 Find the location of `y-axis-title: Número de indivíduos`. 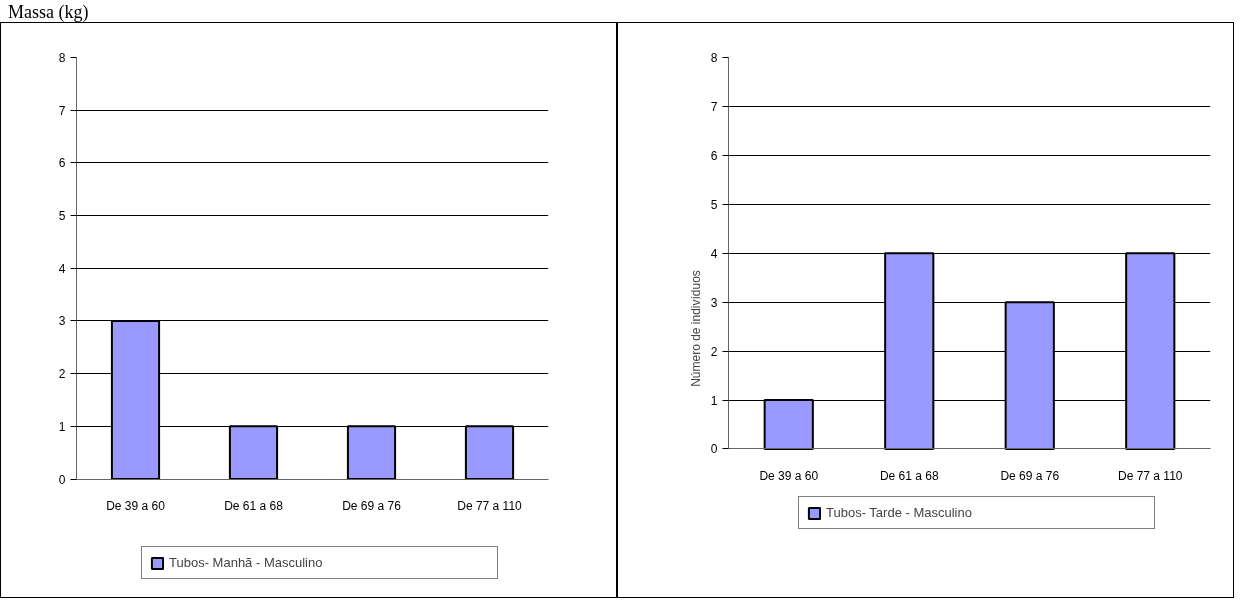

y-axis-title: Número de indivíduos is located at coordinates (695, 328).